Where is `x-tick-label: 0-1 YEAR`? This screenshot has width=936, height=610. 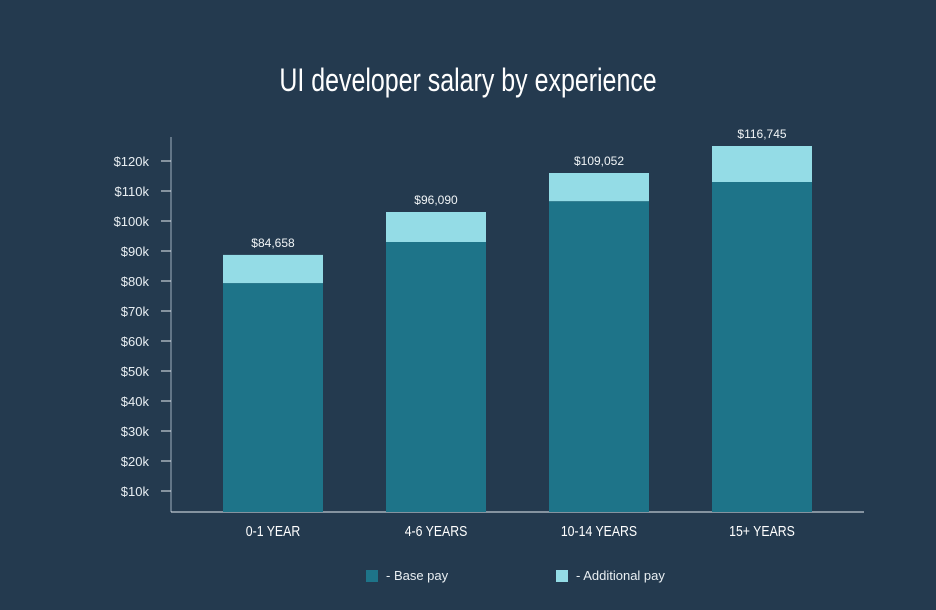 x-tick-label: 0-1 YEAR is located at coordinates (273, 531).